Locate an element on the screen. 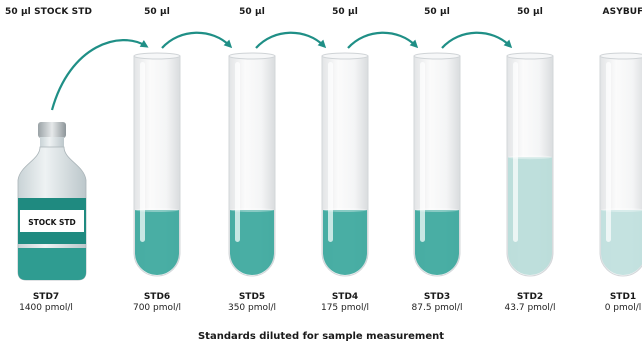 The image size is (642, 348). standard-name: STD7 is located at coordinates (46, 297).